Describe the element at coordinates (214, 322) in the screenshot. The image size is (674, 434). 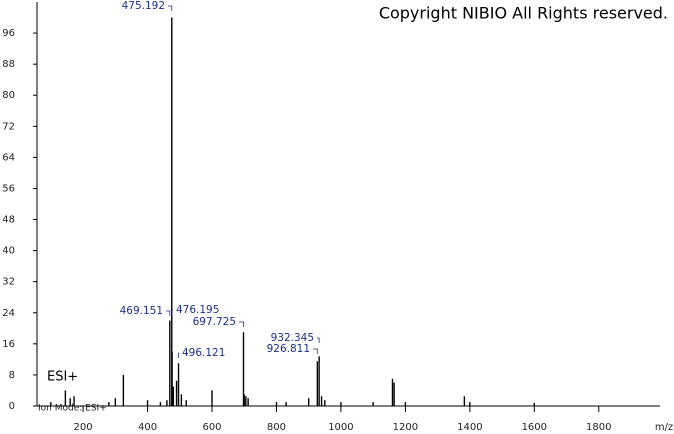
I see `peak-label: 697.725` at that location.